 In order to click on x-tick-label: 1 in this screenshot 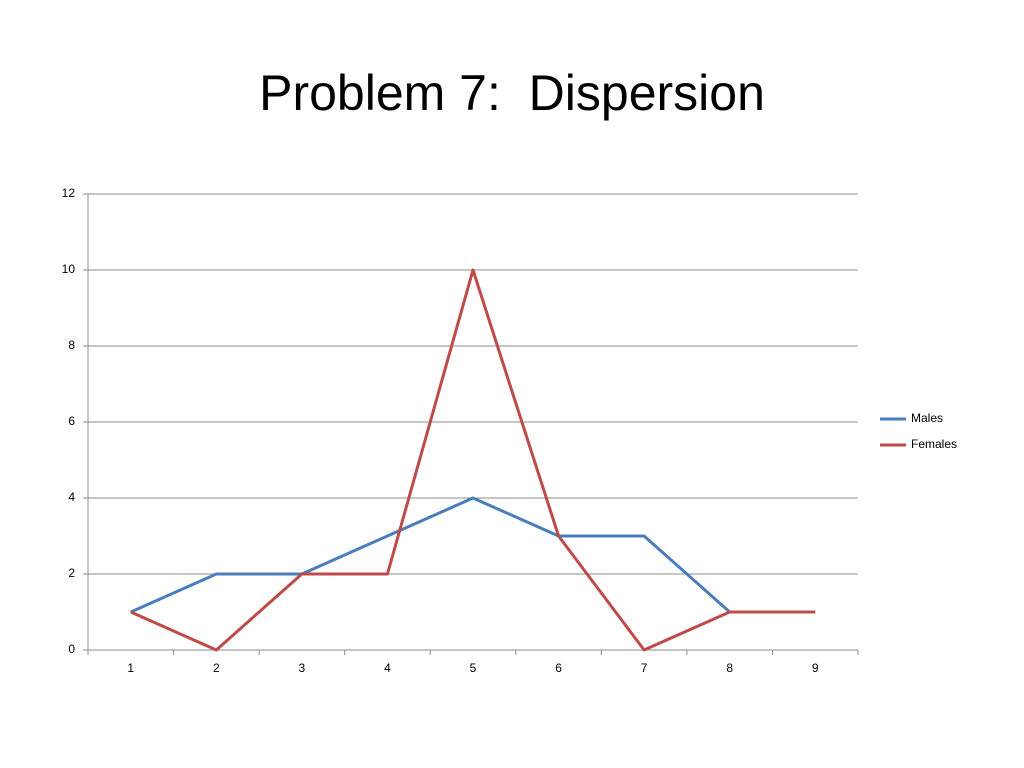, I will do `click(130, 668)`.